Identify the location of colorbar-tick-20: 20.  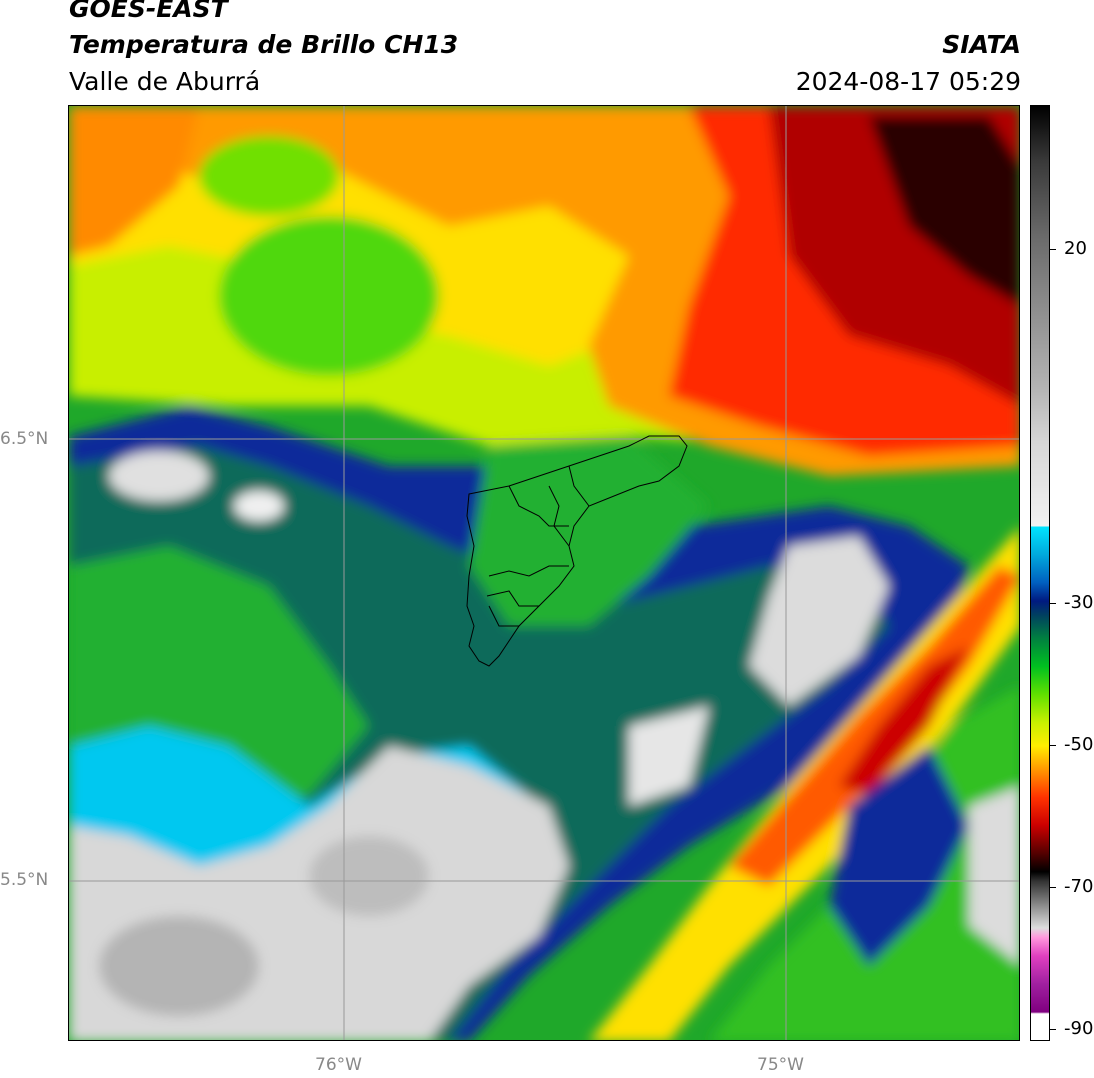
(1075, 248).